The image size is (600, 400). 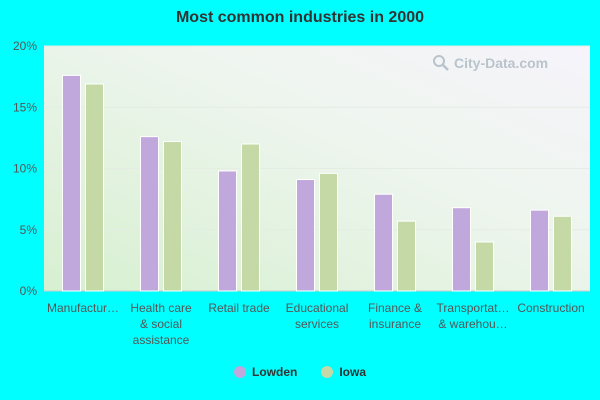 What do you see at coordinates (275, 372) in the screenshot?
I see `legend-label-lowden: Lowden` at bounding box center [275, 372].